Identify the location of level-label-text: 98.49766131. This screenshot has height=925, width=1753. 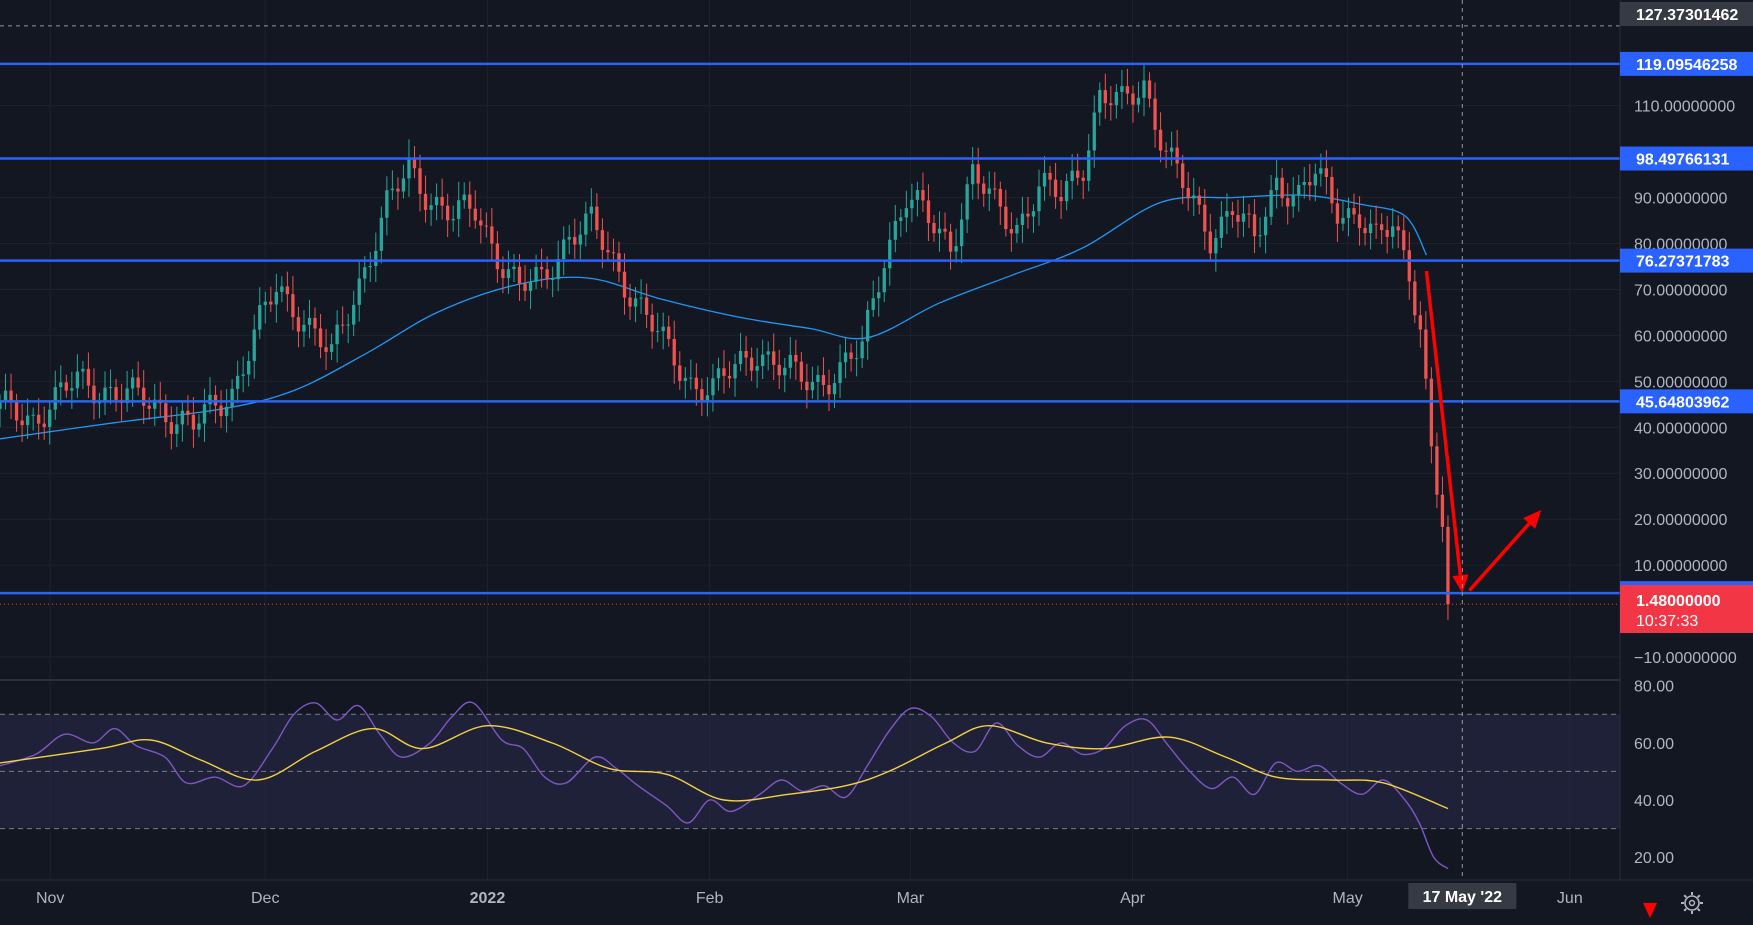
(1683, 160).